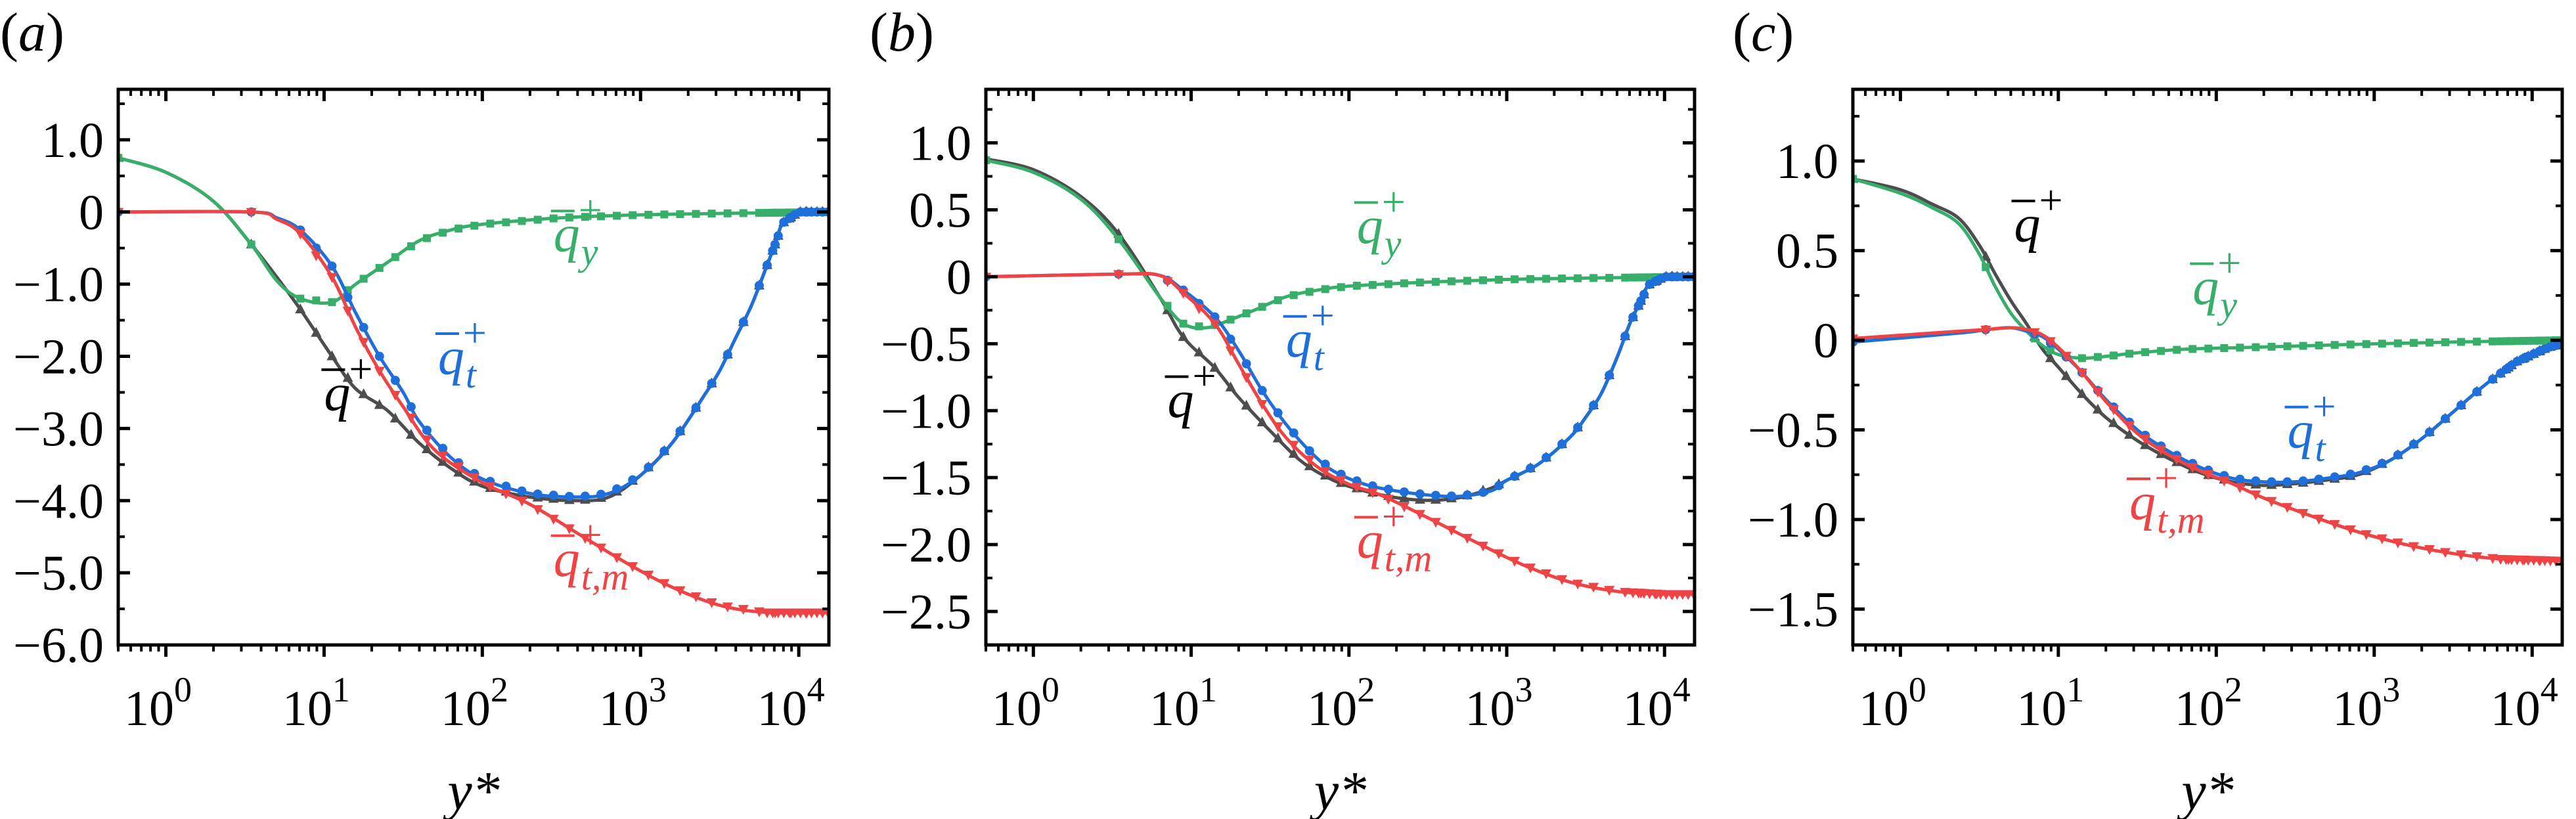  Describe the element at coordinates (59, 357) in the screenshot. I see `y-tick-label: −2.0` at that location.